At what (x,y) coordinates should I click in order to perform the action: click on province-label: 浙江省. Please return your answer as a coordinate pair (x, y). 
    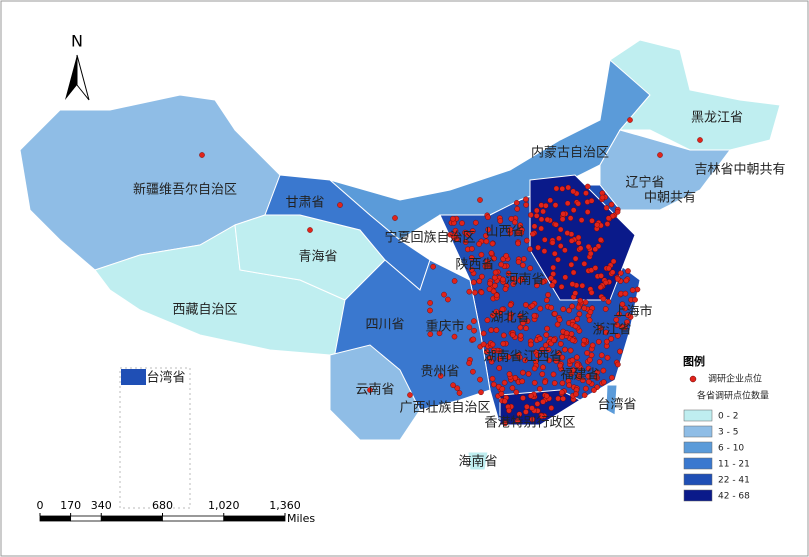
    Looking at the image, I should click on (611, 330).